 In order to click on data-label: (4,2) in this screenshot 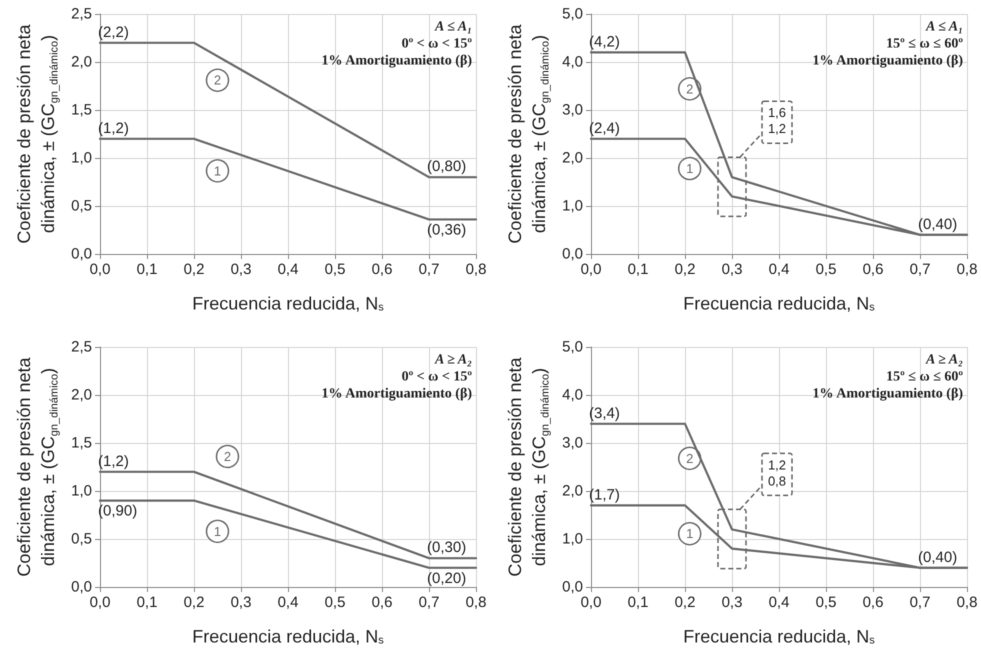, I will do `click(604, 41)`.